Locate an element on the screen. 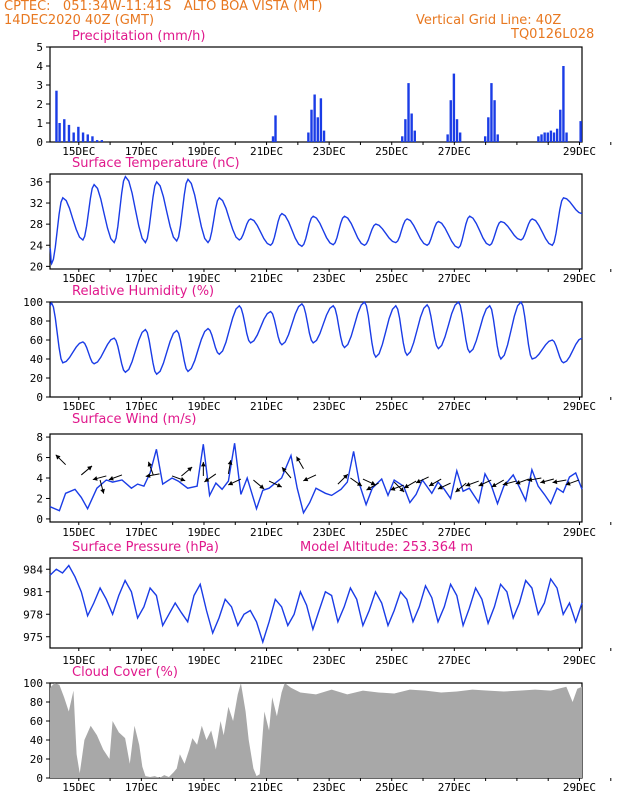 The width and height of the screenshot is (618, 800). panel-title: Relative Humidity (%) is located at coordinates (143, 291).